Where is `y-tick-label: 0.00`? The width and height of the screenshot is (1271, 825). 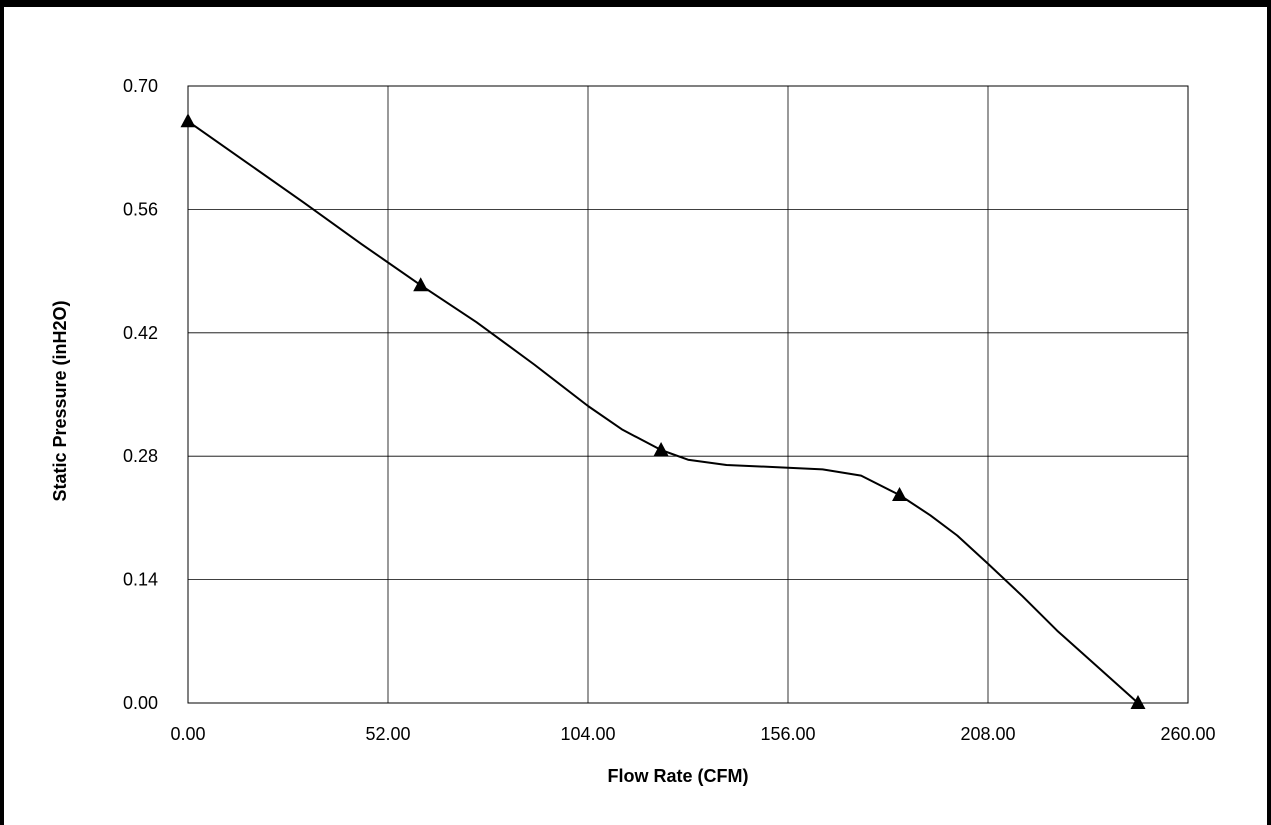 y-tick-label: 0.00 is located at coordinates (140, 703).